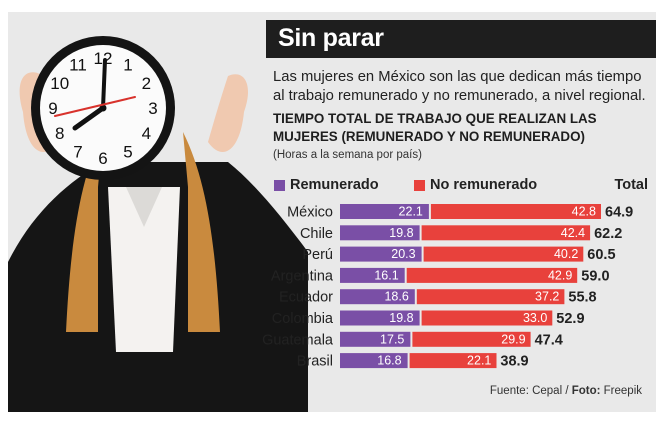 The image size is (660, 440). I want to click on clock-hour-hand, so click(89, 118).